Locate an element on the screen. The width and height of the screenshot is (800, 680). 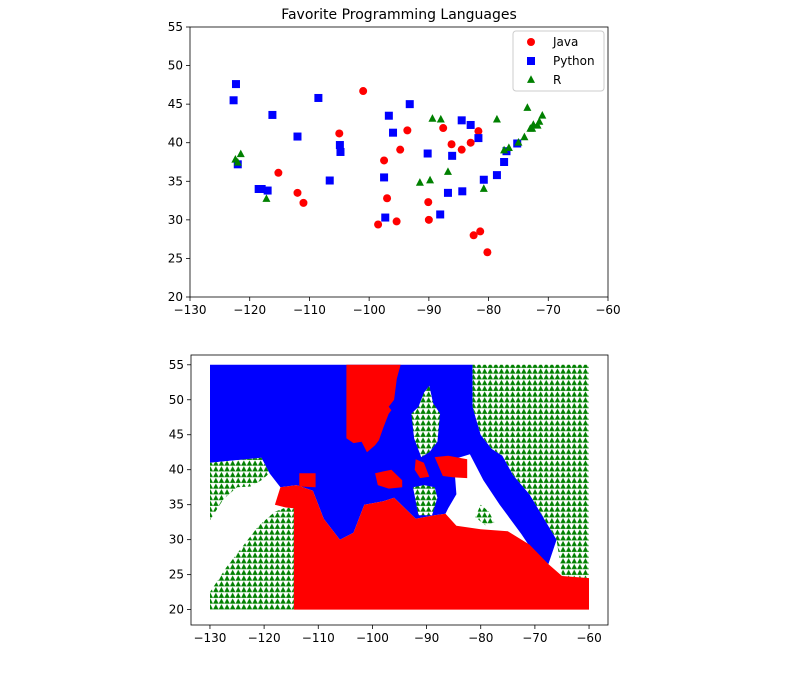
bottom-x-tick-label: −110 is located at coordinates (318, 638).